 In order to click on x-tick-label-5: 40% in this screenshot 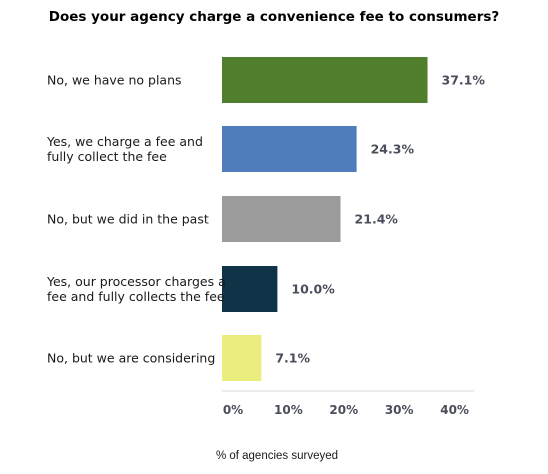, I will do `click(454, 410)`.